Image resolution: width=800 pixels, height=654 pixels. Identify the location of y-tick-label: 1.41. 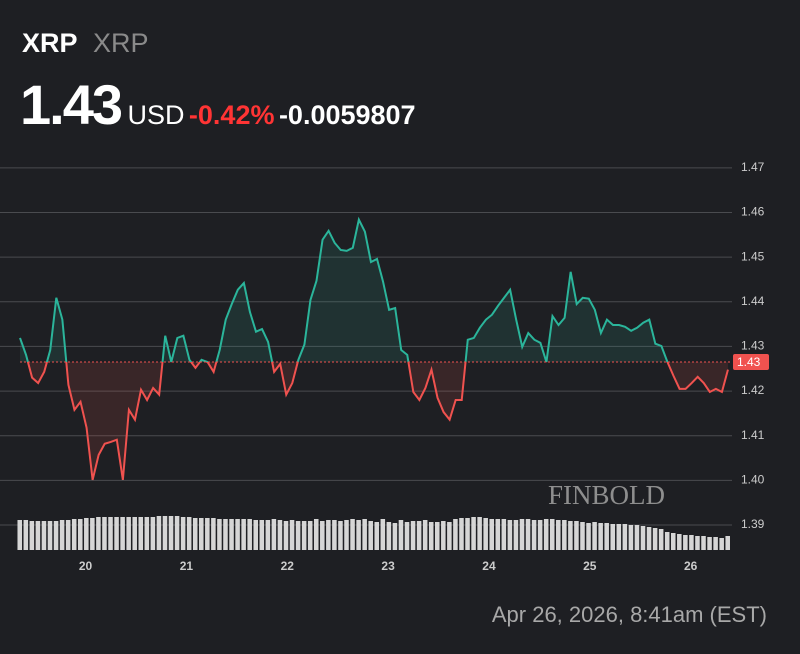
(753, 435).